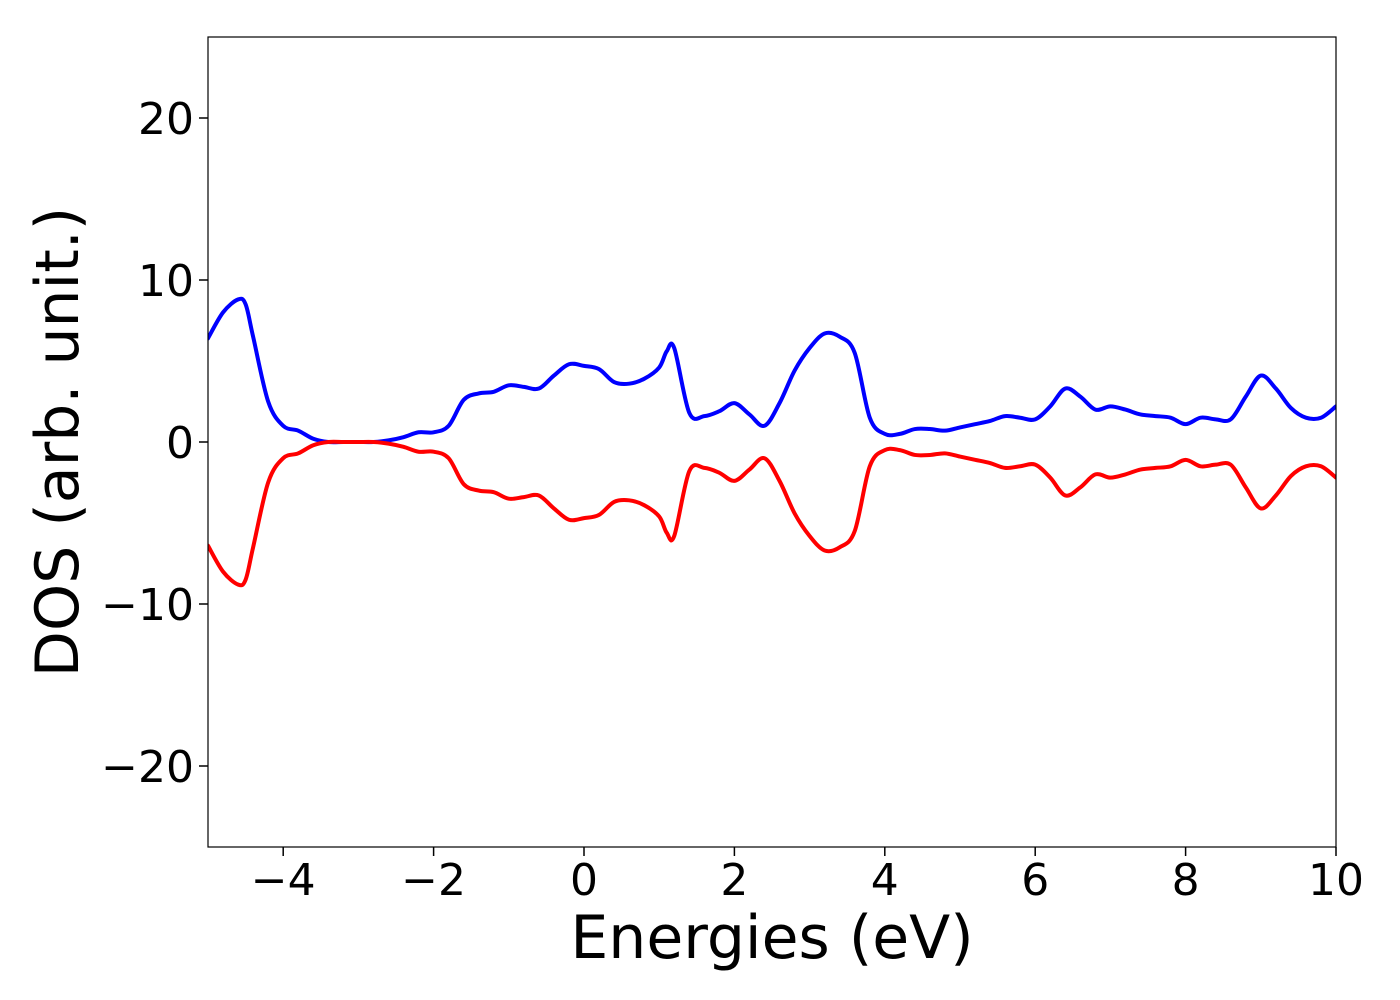  What do you see at coordinates (166, 119) in the screenshot?
I see `y-tick-label: 20` at bounding box center [166, 119].